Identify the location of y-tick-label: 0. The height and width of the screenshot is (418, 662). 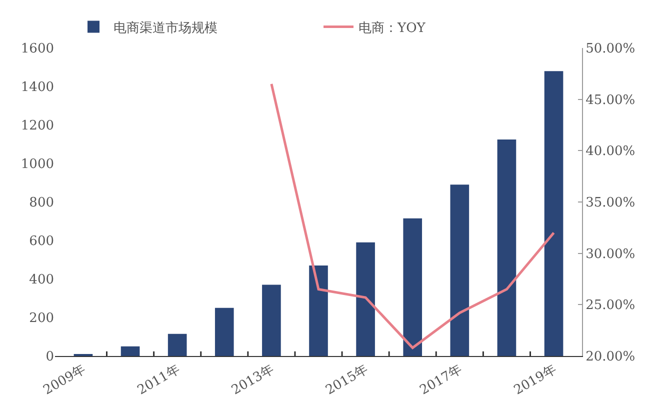
(50, 357).